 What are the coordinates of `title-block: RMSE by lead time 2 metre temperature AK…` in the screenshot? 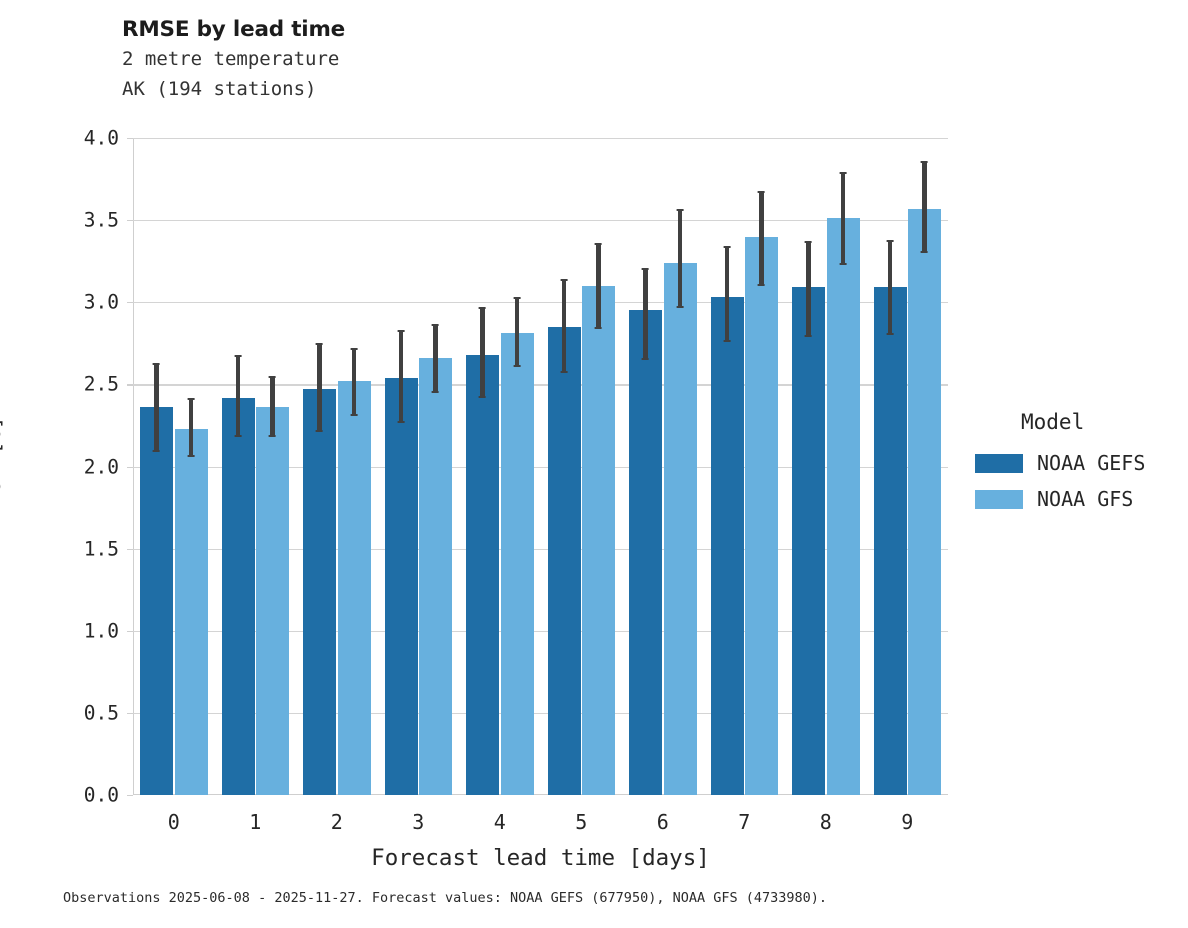 It's located at (472, 60).